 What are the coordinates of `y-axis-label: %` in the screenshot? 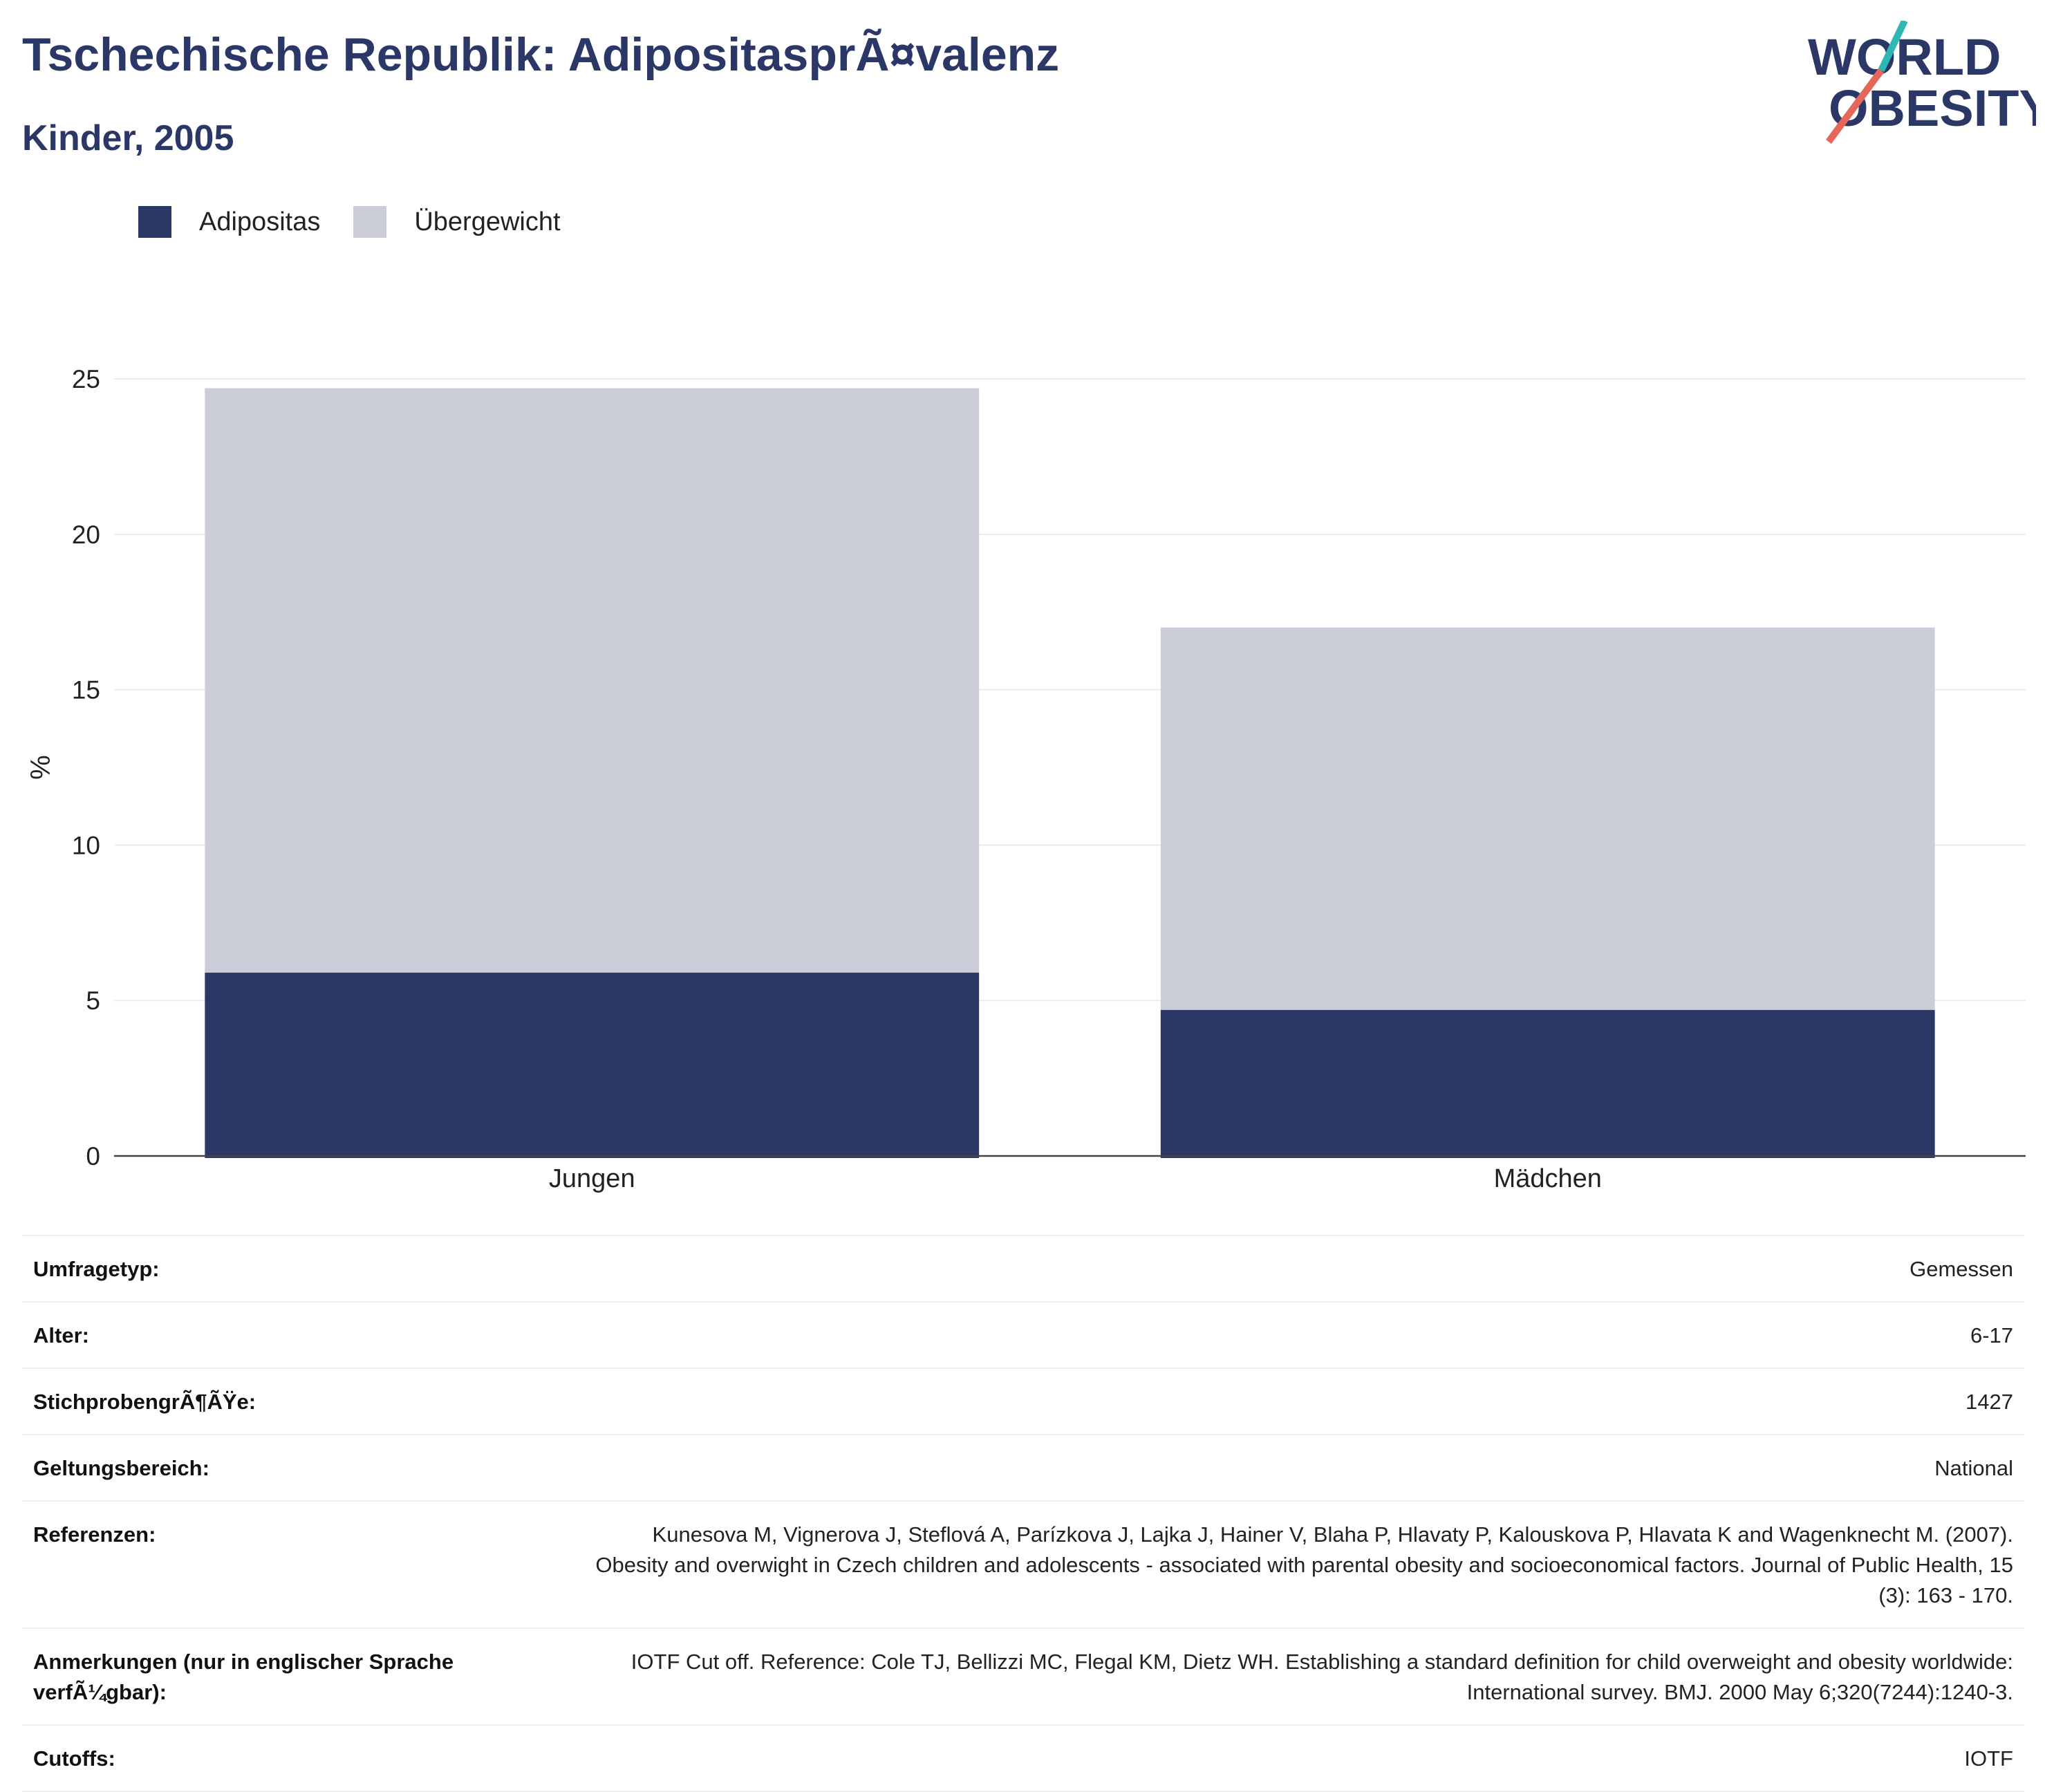 It's located at (41, 767).